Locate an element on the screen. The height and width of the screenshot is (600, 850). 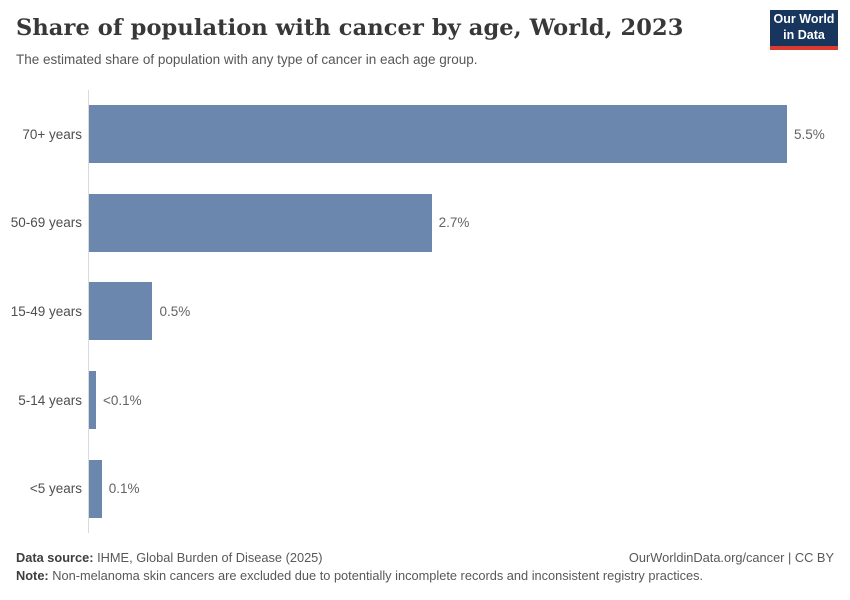
category-label: 5-14 years is located at coordinates (50, 400).